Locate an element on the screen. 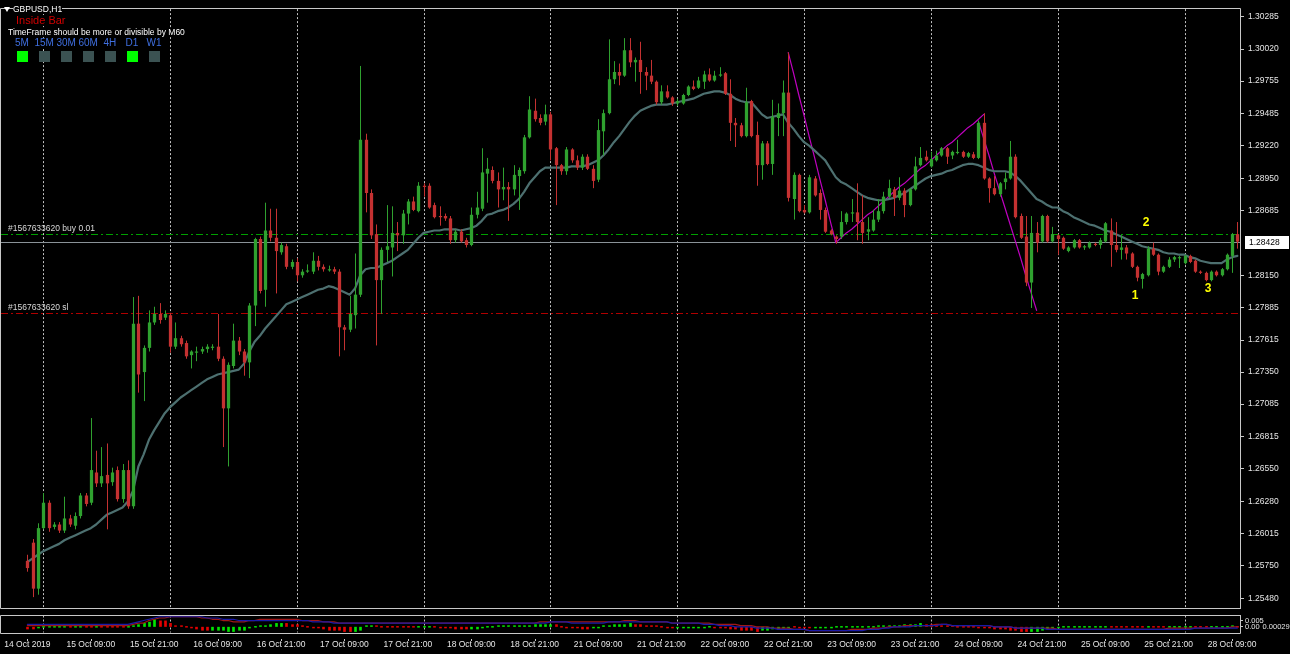  y-tick-label: 1.26815 is located at coordinates (1263, 436).